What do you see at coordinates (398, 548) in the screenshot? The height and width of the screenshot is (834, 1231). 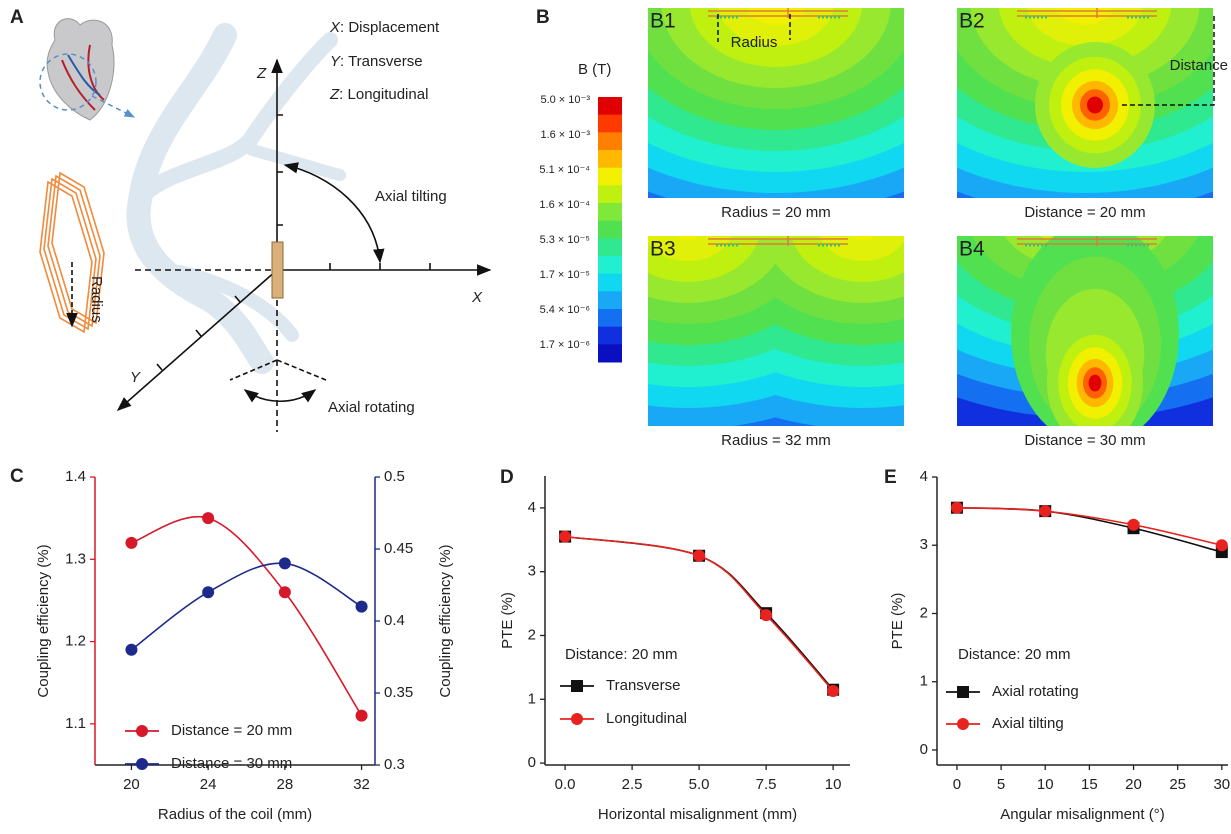 I see `y2-tick-label: 0.45` at bounding box center [398, 548].